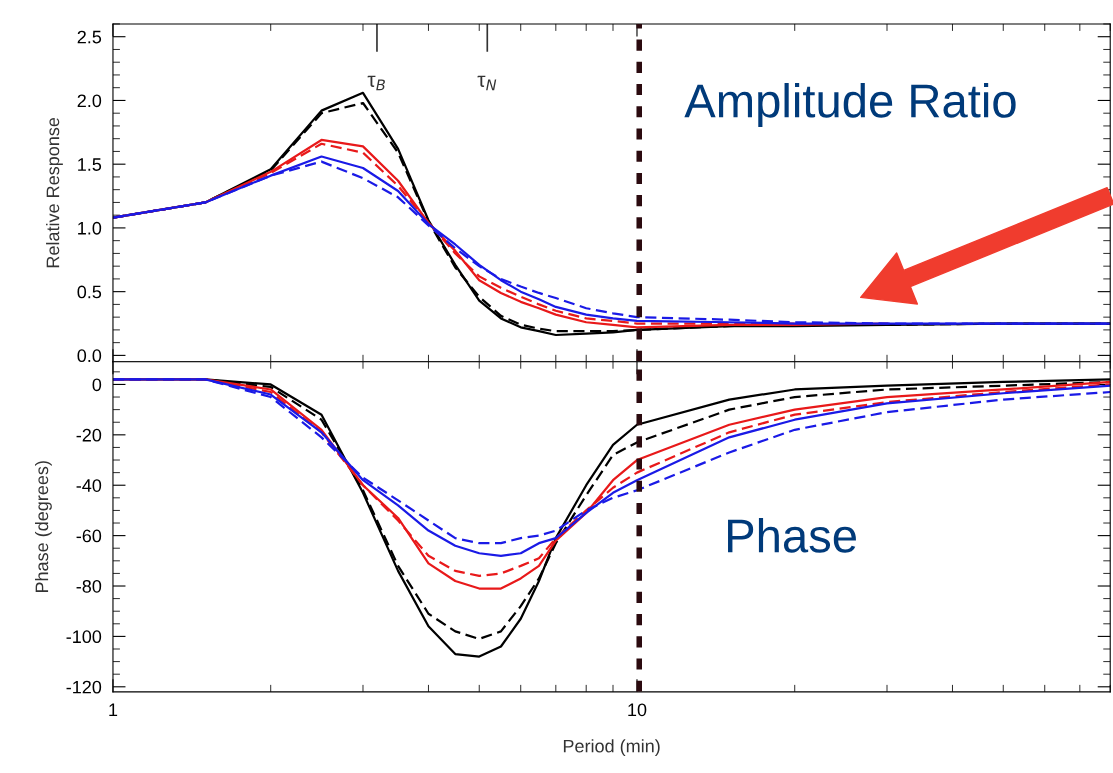 This screenshot has width=1113, height=773. What do you see at coordinates (89, 356) in the screenshot?
I see `y-tick-label: 0.0` at bounding box center [89, 356].